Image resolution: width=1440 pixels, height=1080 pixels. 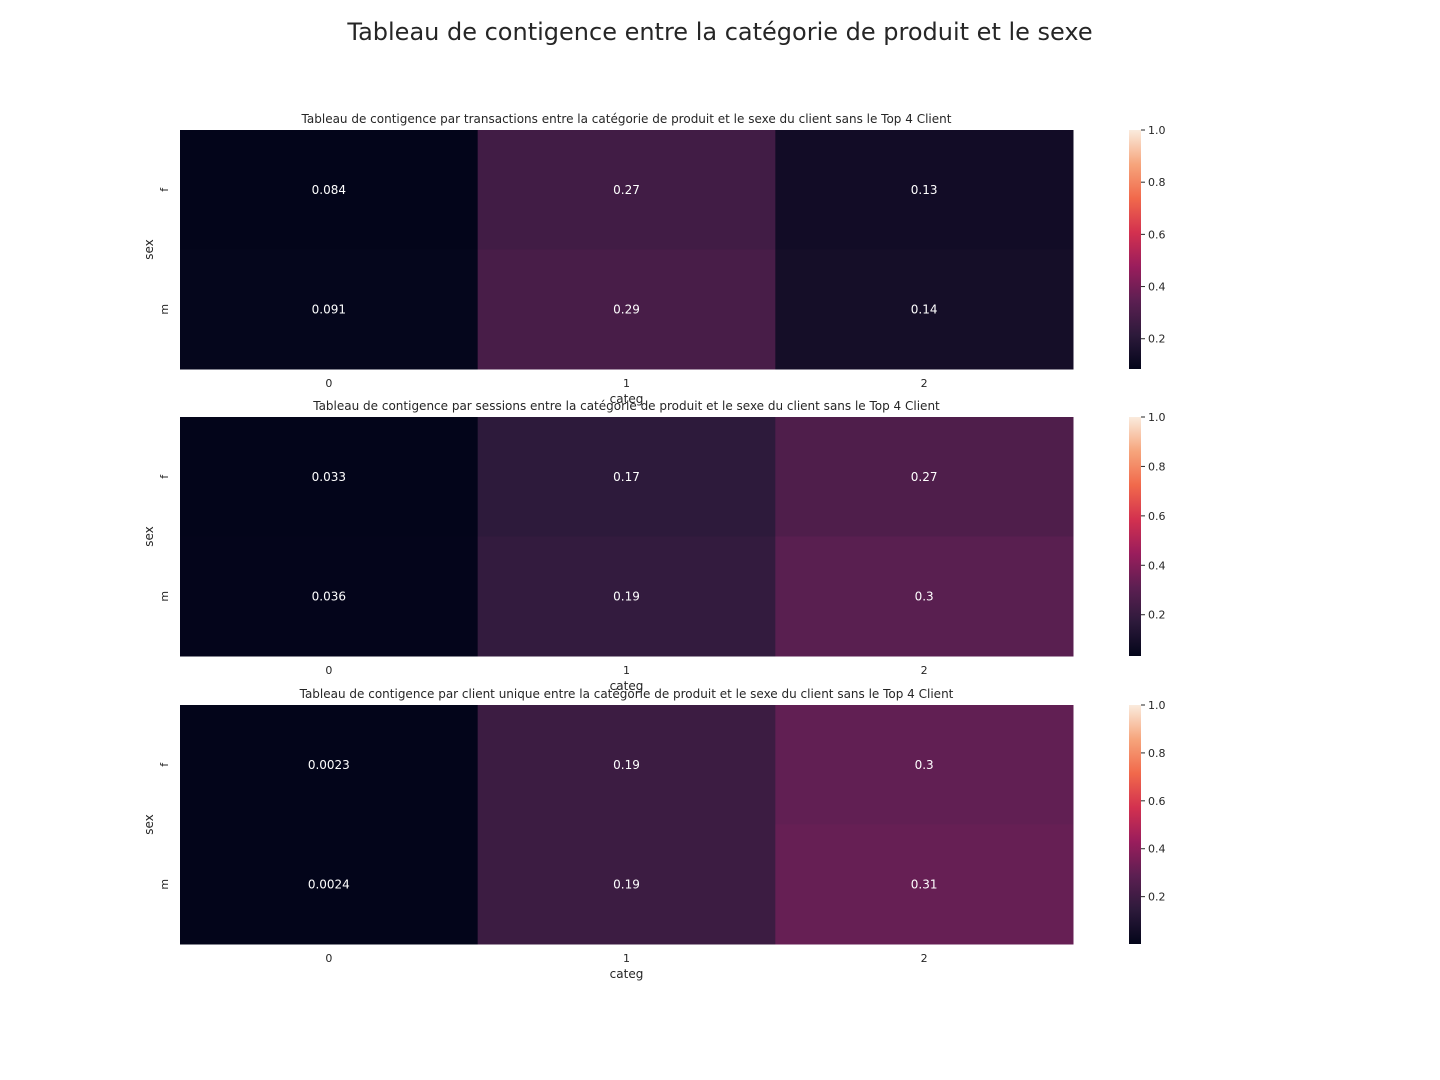 I want to click on cell-value-label: 0.033, so click(x=329, y=477).